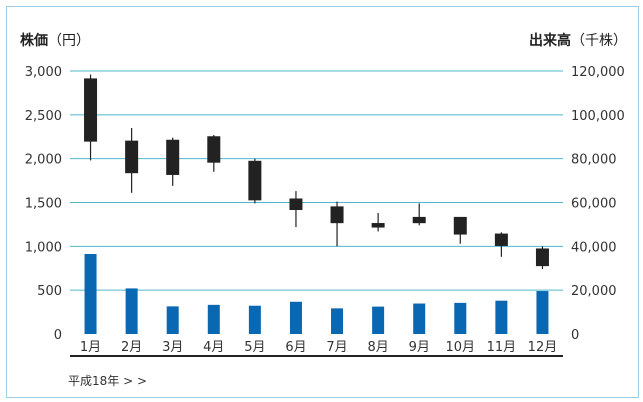 This screenshot has height=402, width=643. I want to click on left-axis-title: 株価（円）, so click(55, 40).